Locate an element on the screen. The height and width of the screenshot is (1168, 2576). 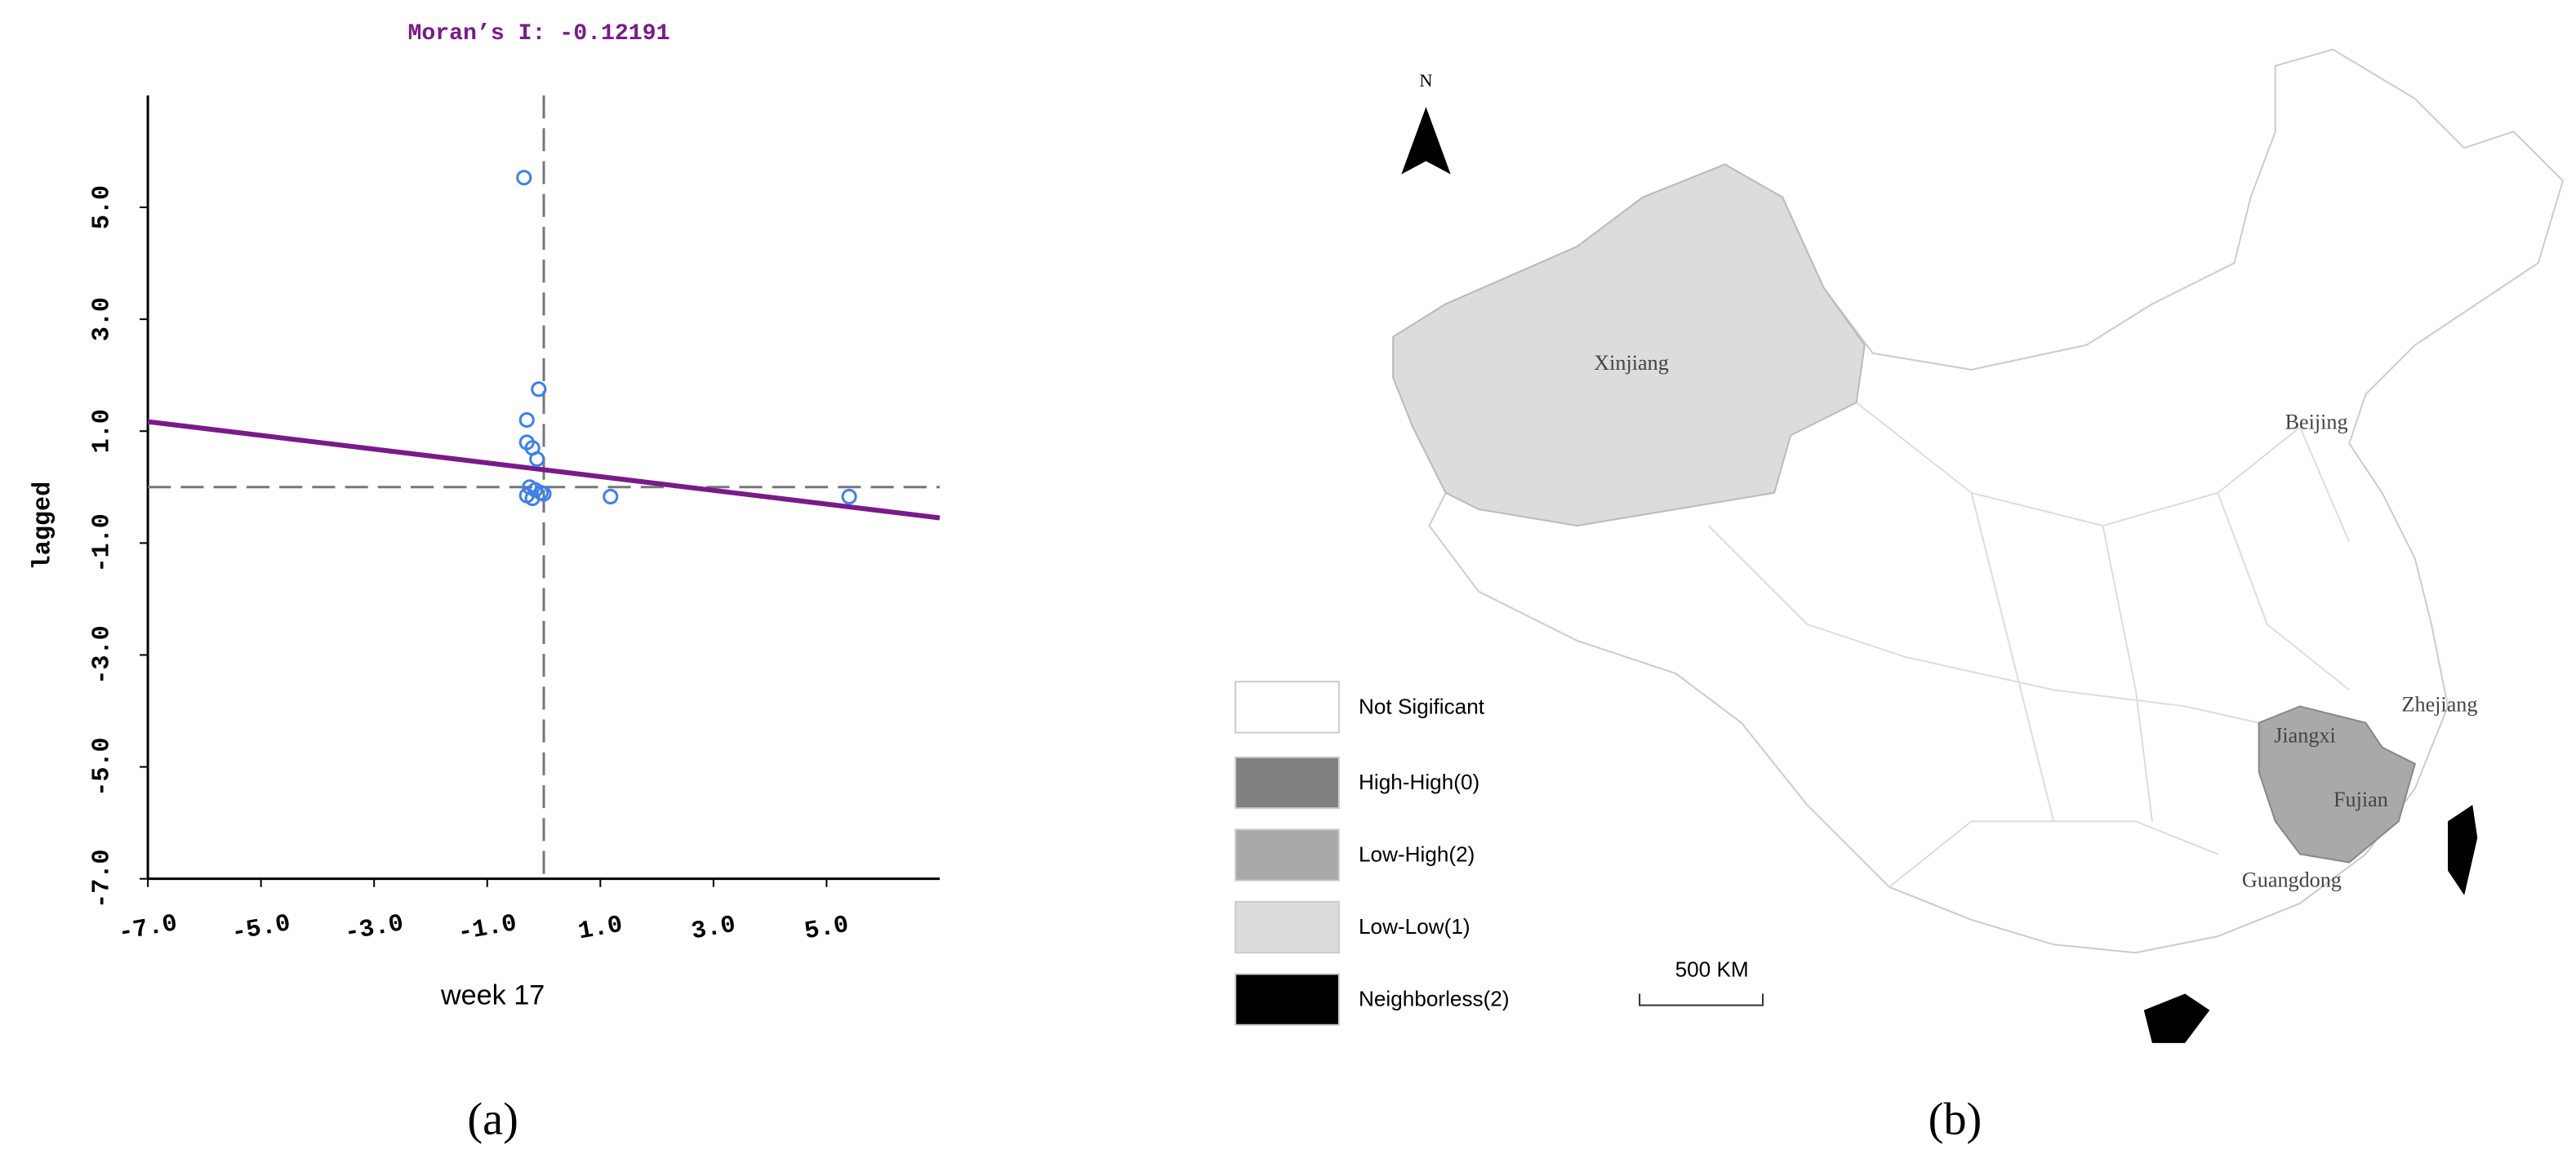
x-tick-label: -7.0 is located at coordinates (148, 929).